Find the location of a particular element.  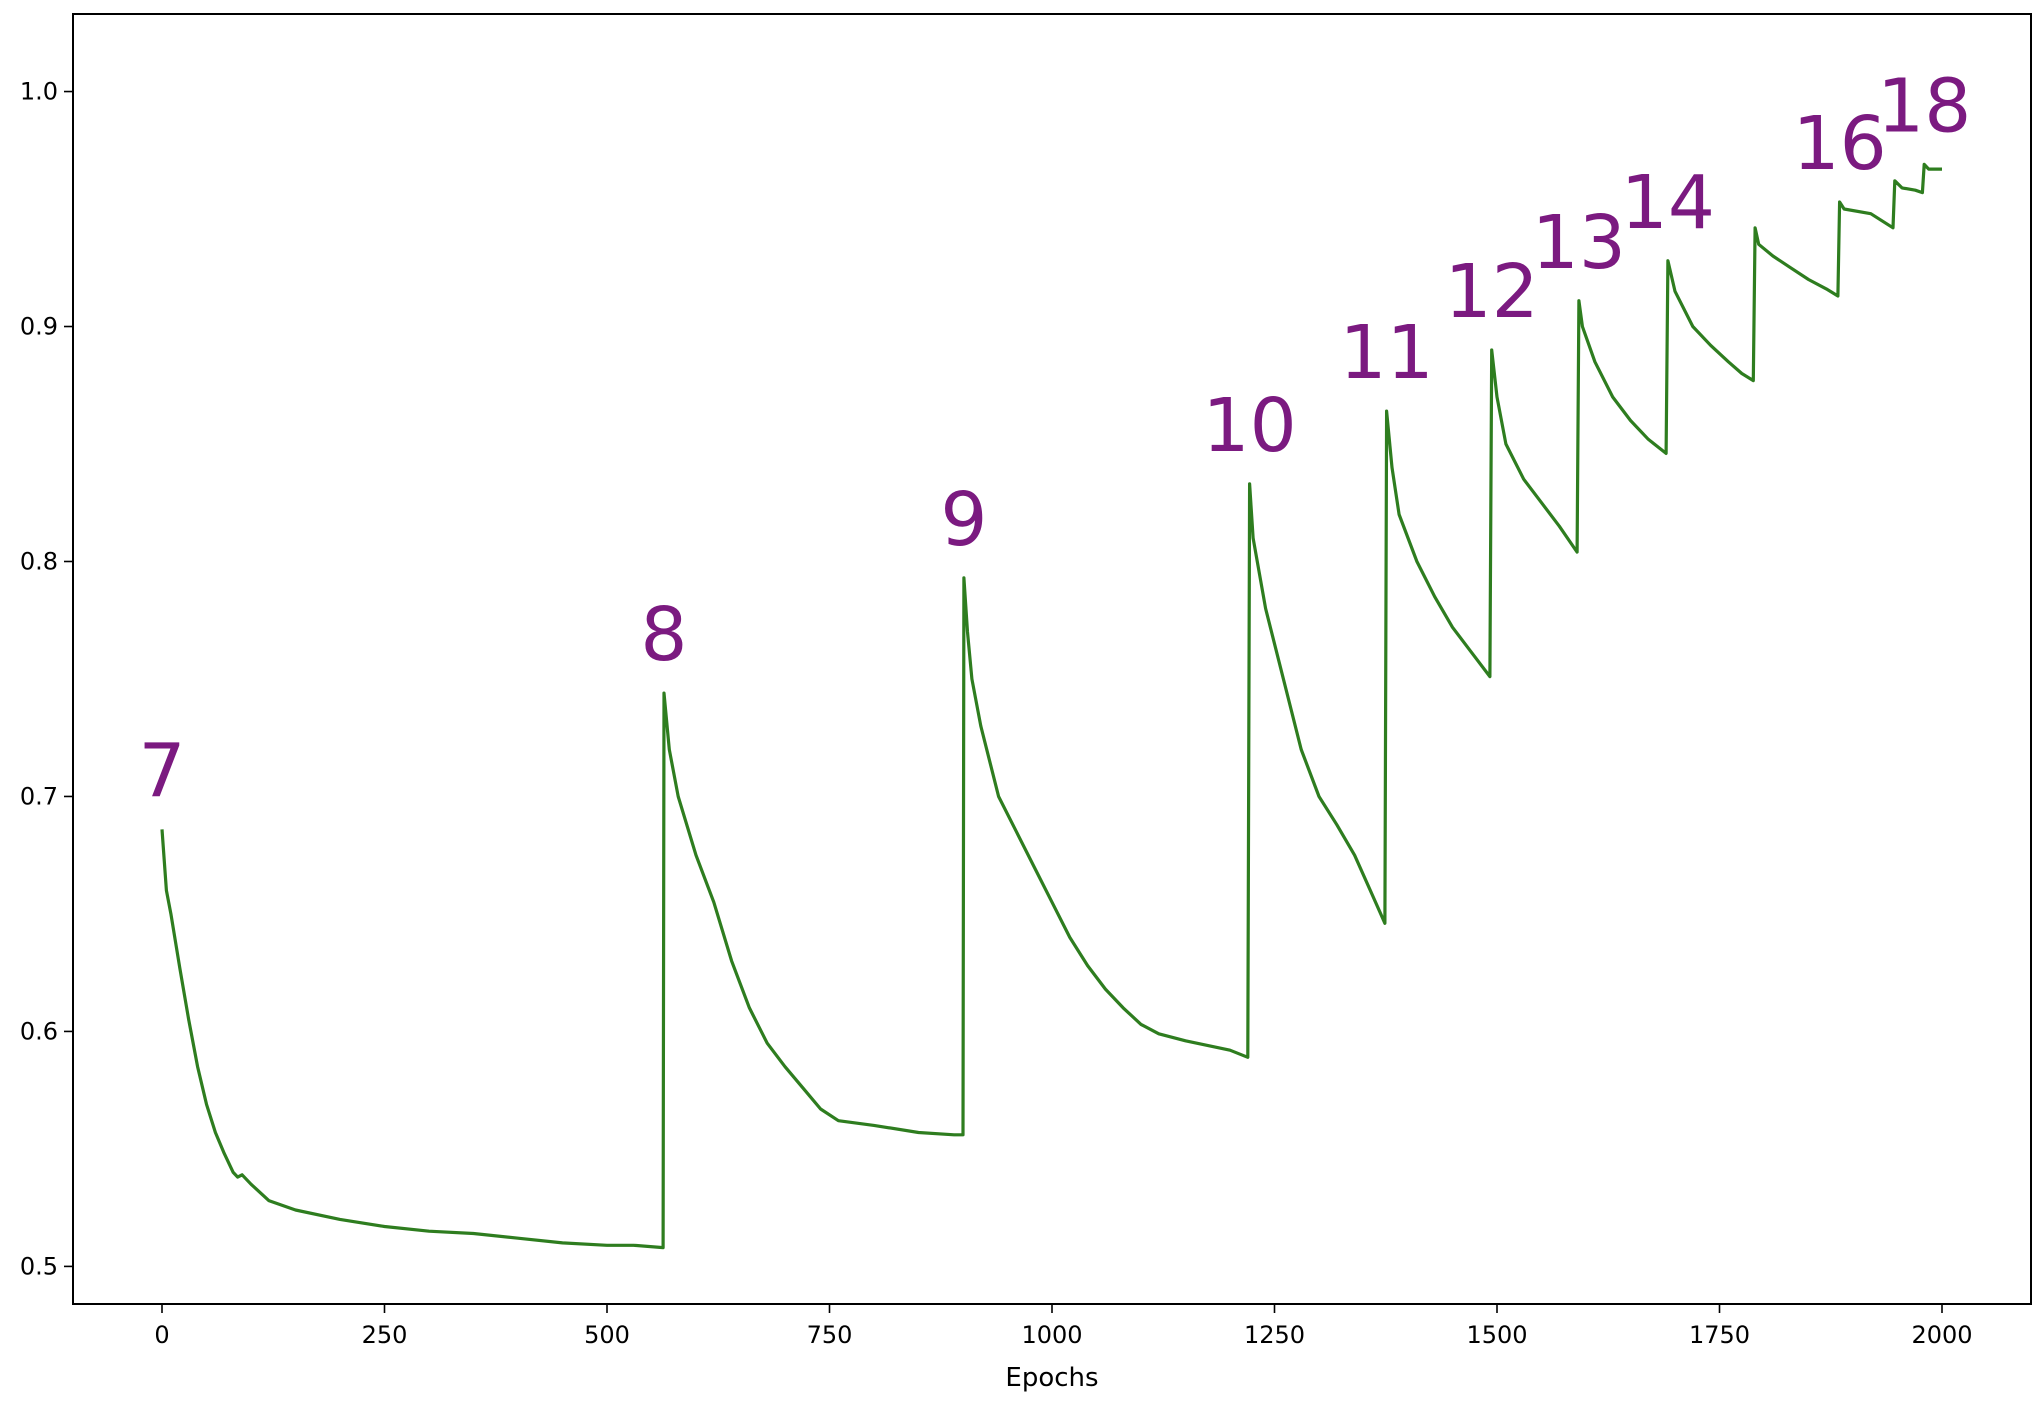

x-tick-label: 1500 is located at coordinates (1496, 1335).